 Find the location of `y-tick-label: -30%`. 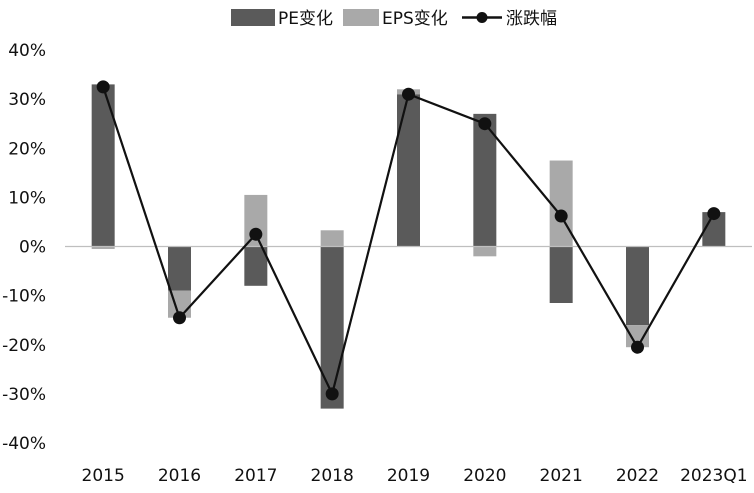

y-tick-label: -30% is located at coordinates (24, 395).